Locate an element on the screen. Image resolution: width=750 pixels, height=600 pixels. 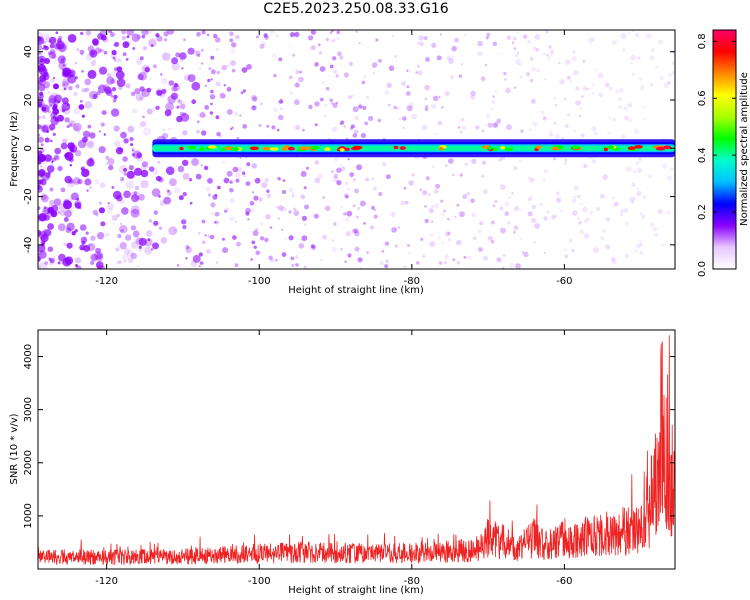
x-tick-label: -60 is located at coordinates (564, 581).